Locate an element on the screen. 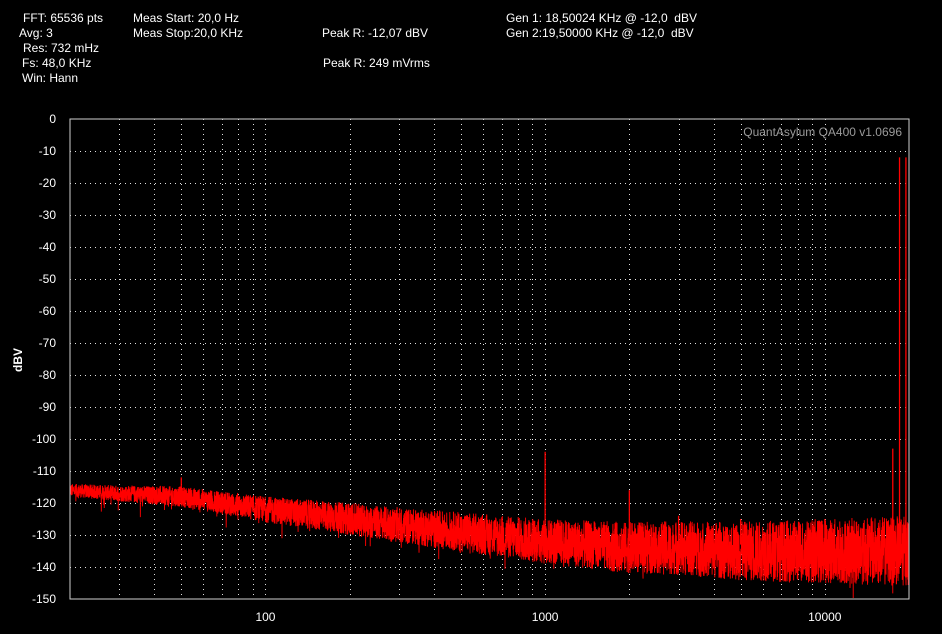 The width and height of the screenshot is (942, 634). peak-r-dbv: Peak R: -12,07 dBV is located at coordinates (375, 33).